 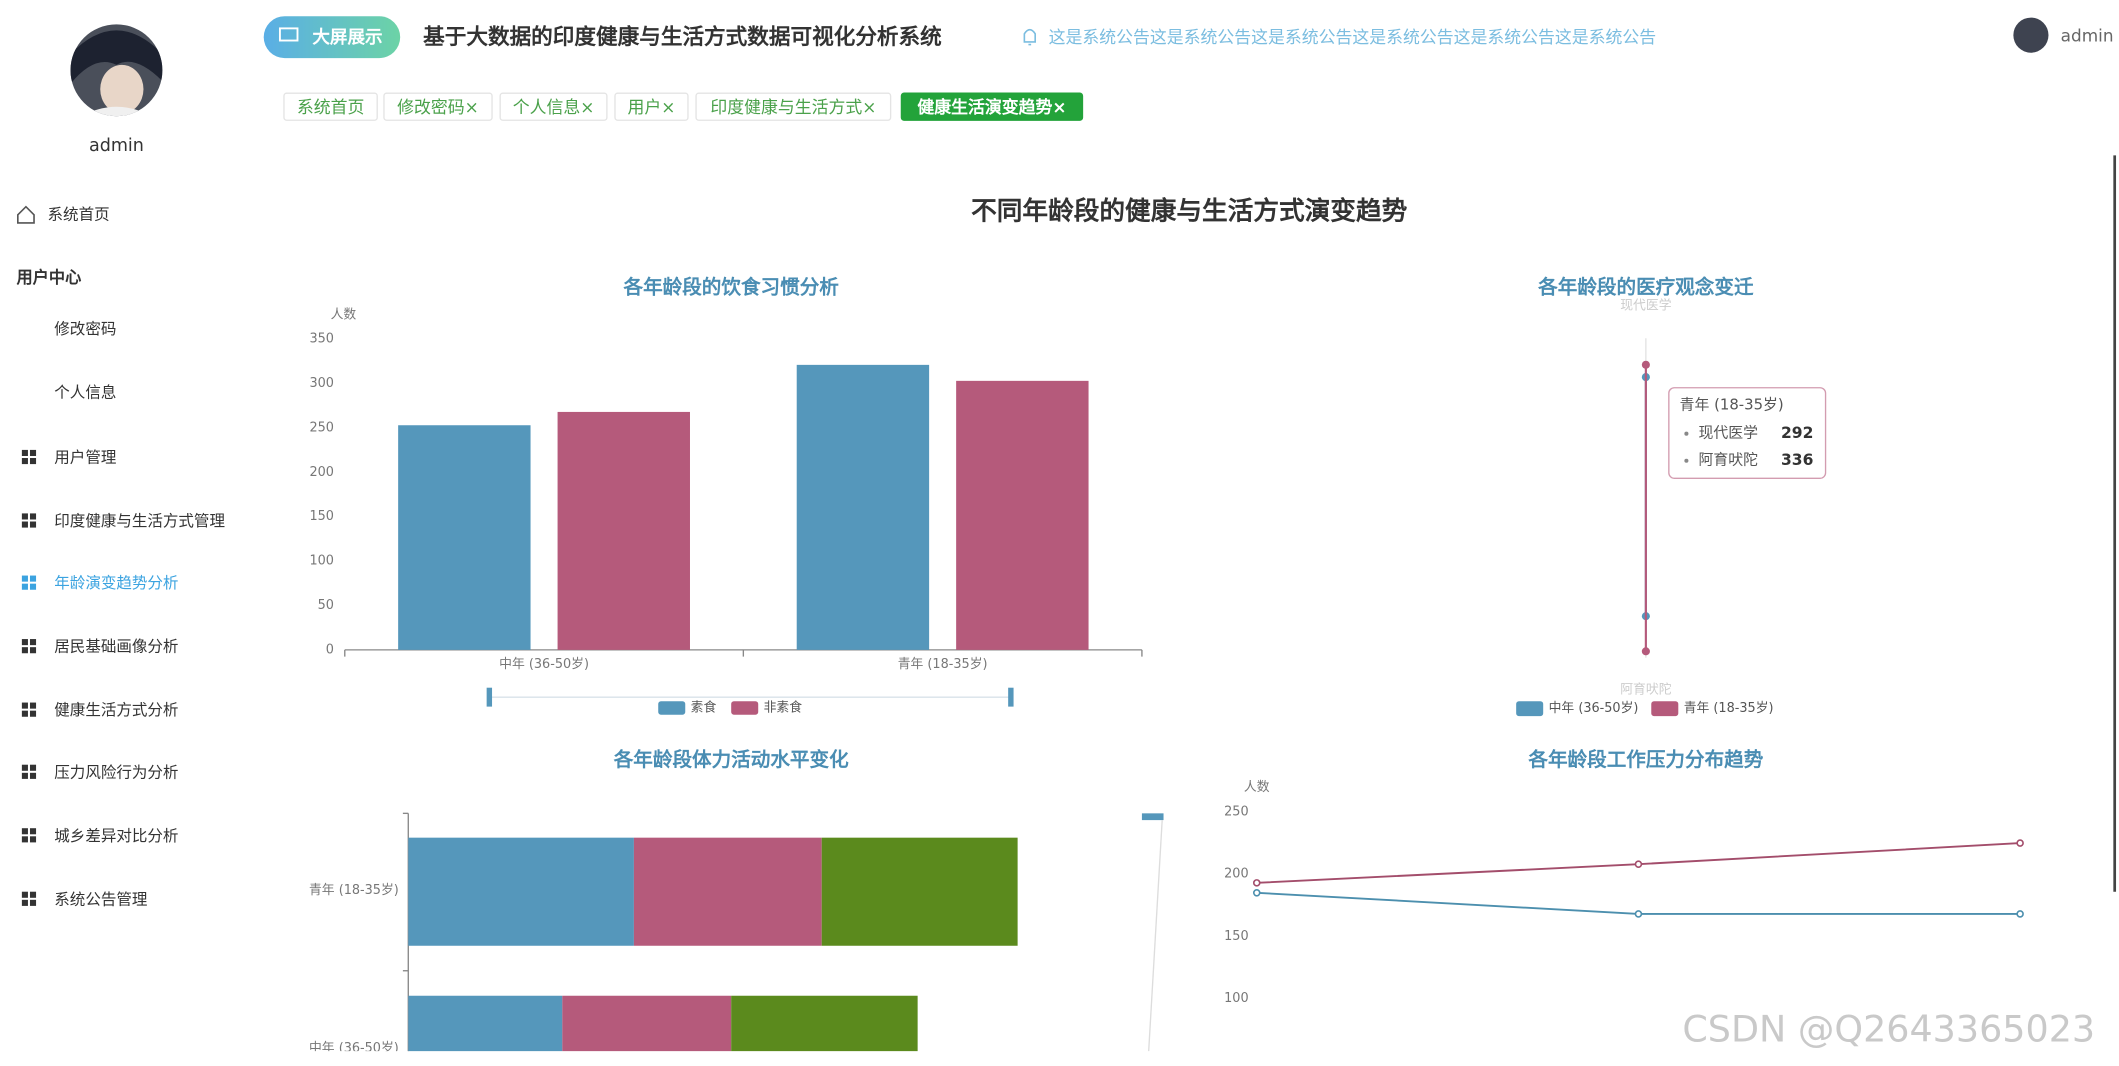 What do you see at coordinates (116, 583) in the screenshot?
I see `menu-item: 年龄演变趋势分析` at bounding box center [116, 583].